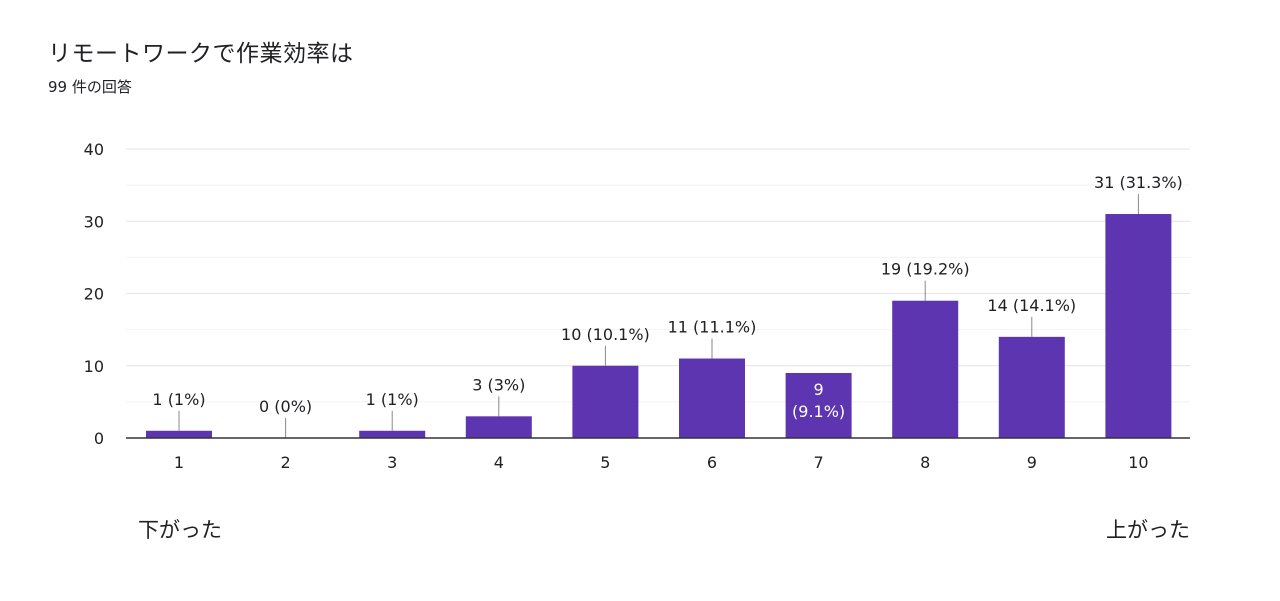 This screenshot has height=601, width=1280. I want to click on data-label: 14 (14.1%), so click(1031, 305).